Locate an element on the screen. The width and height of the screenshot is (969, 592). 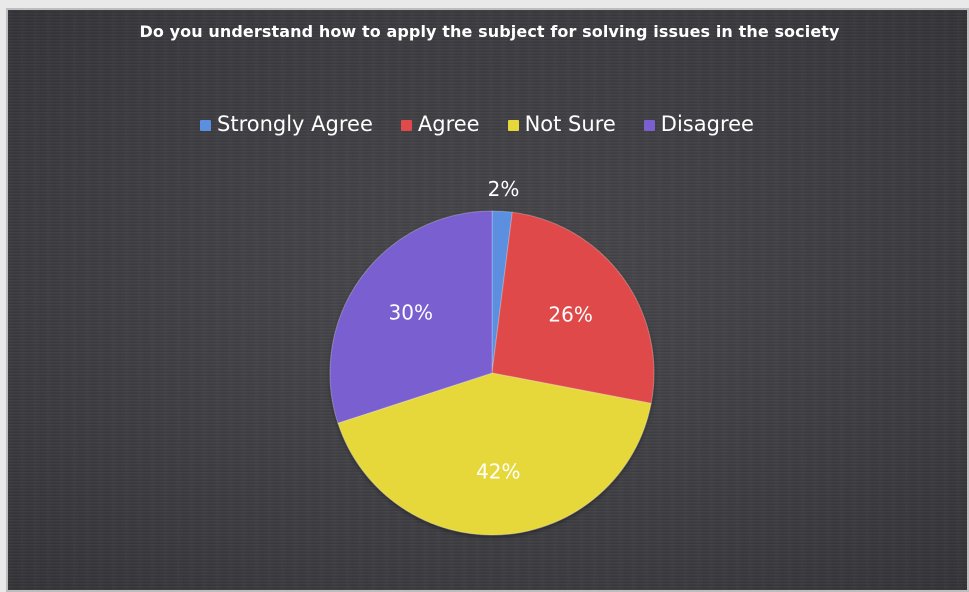
legend-item-disagree: Disagree is located at coordinates (698, 124).